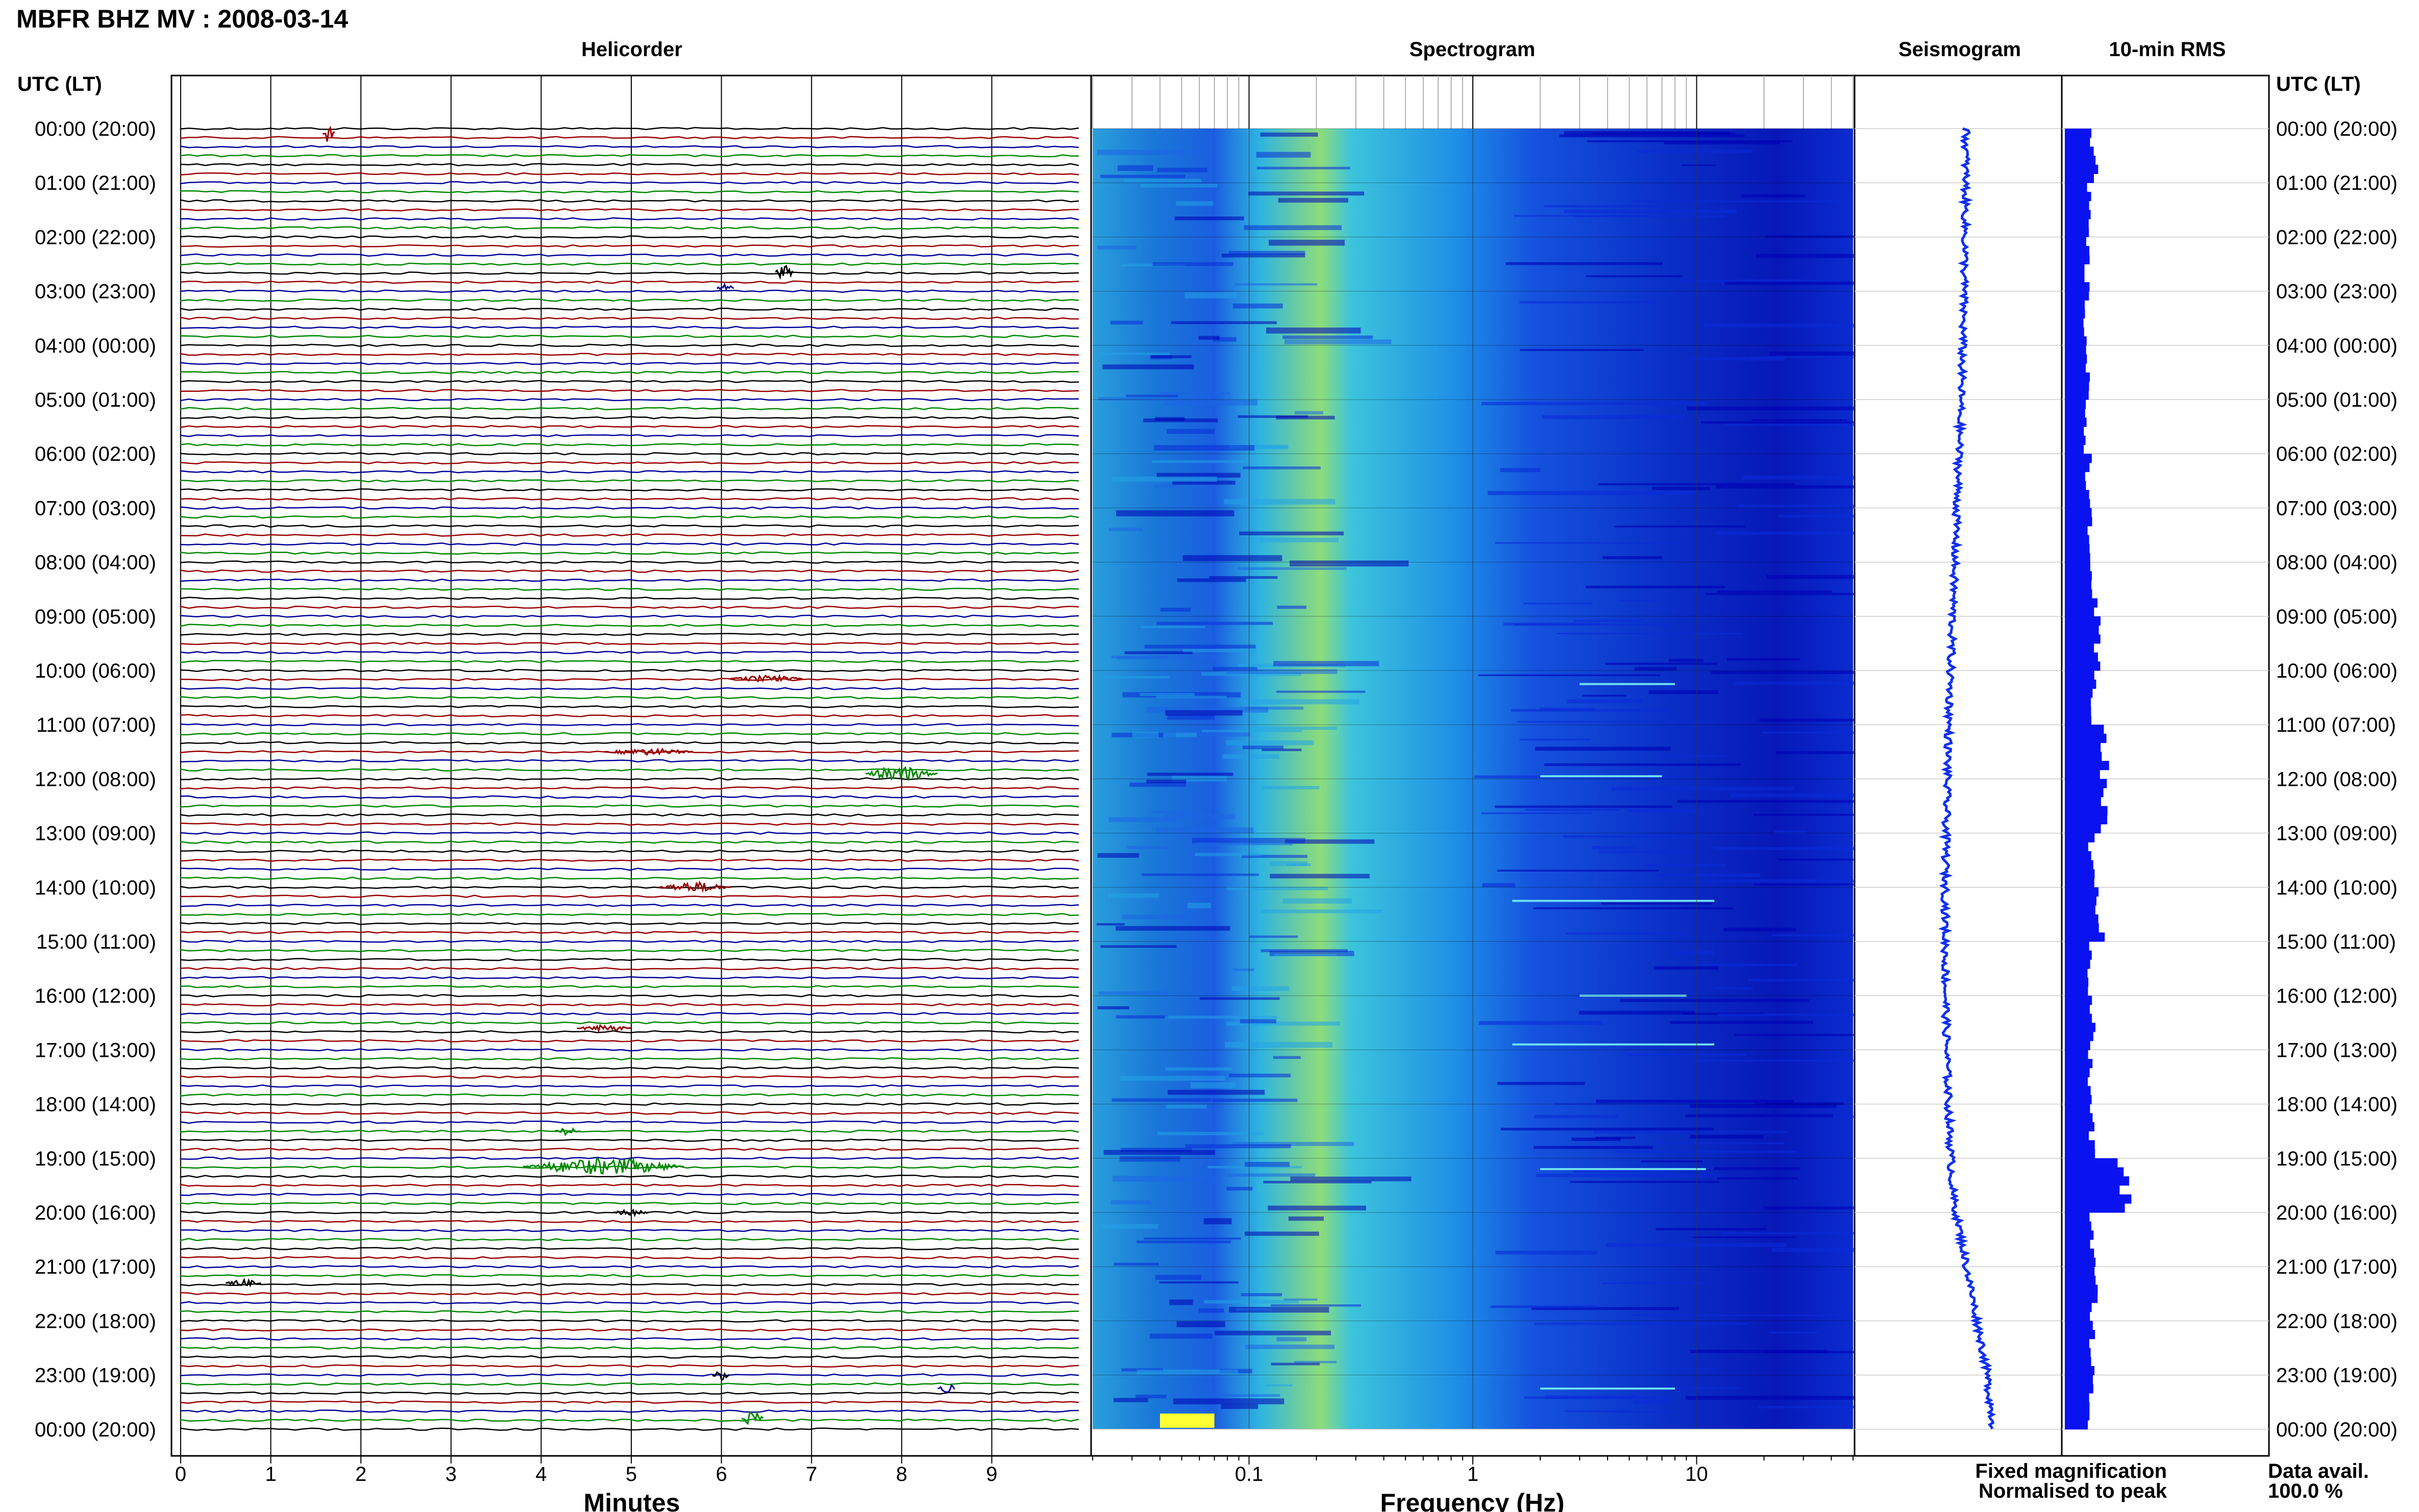 Image resolution: width=2419 pixels, height=1512 pixels. What do you see at coordinates (2337, 617) in the screenshot?
I see `time-label-right: 09:00 (05:00)` at bounding box center [2337, 617].